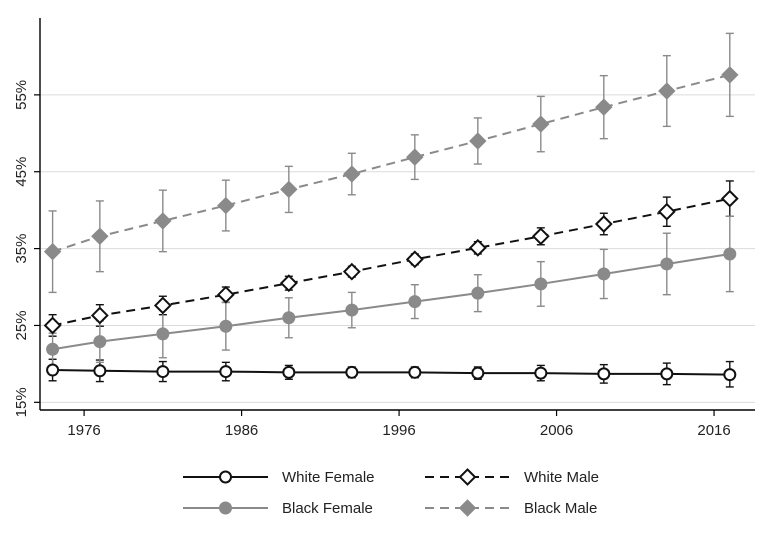 The image size is (768, 551). I want to click on legend-black-male-marker, so click(467, 508).